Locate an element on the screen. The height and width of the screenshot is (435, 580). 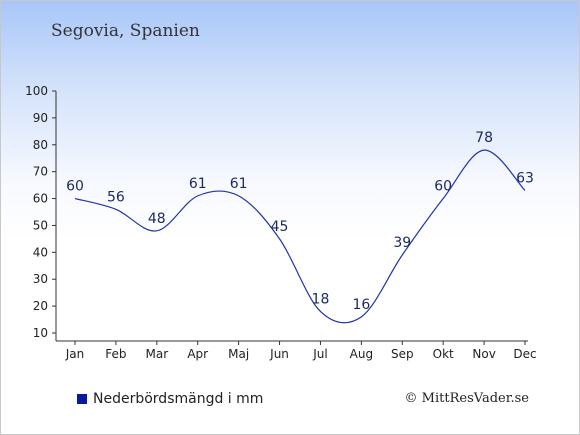
y-tick-label: 50 is located at coordinates (40, 225).